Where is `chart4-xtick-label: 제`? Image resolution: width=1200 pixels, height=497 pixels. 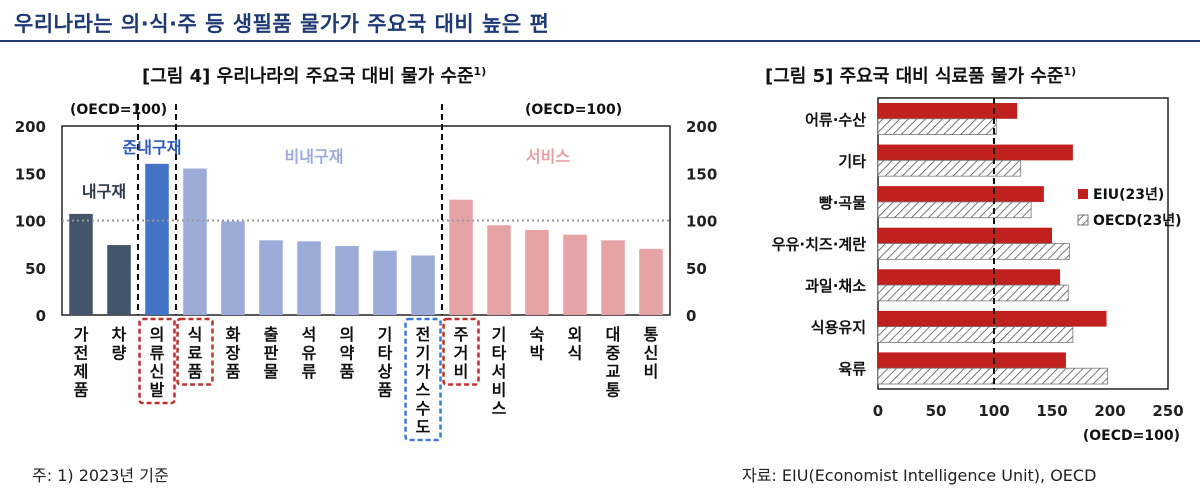
chart4-xtick-label: 제 is located at coordinates (81, 371).